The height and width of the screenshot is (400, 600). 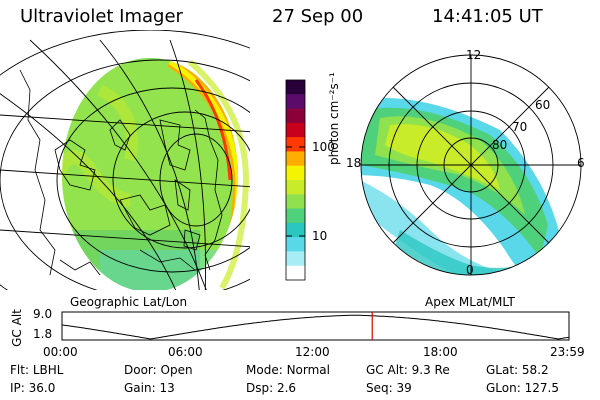 I want to click on colorbar-unit: photon cm⁻²s⁻¹, so click(x=334, y=118).